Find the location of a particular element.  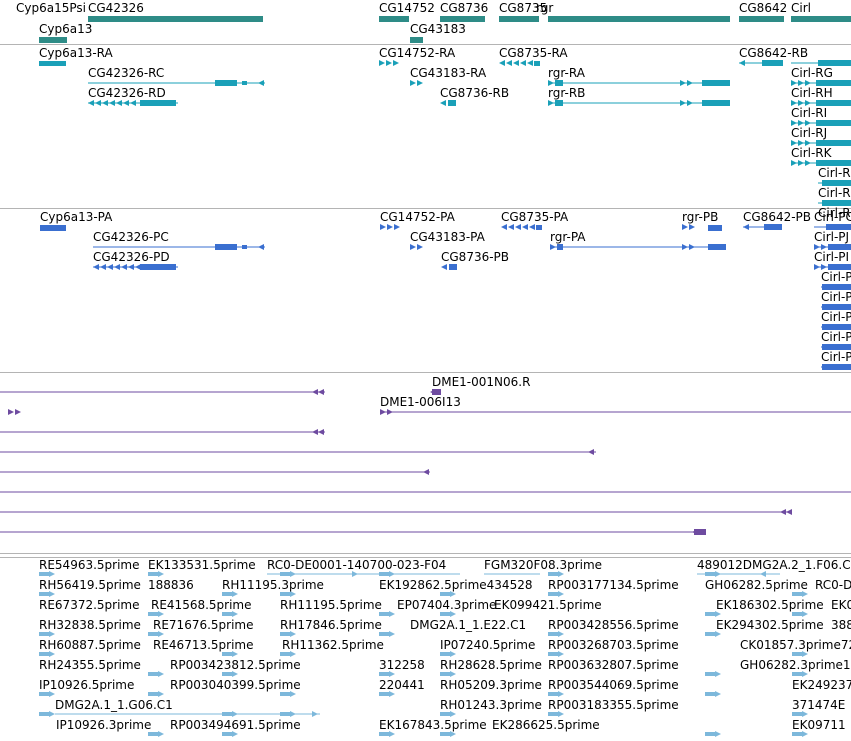

ests-feature-label: RP003268703.5prime is located at coordinates (613, 645).